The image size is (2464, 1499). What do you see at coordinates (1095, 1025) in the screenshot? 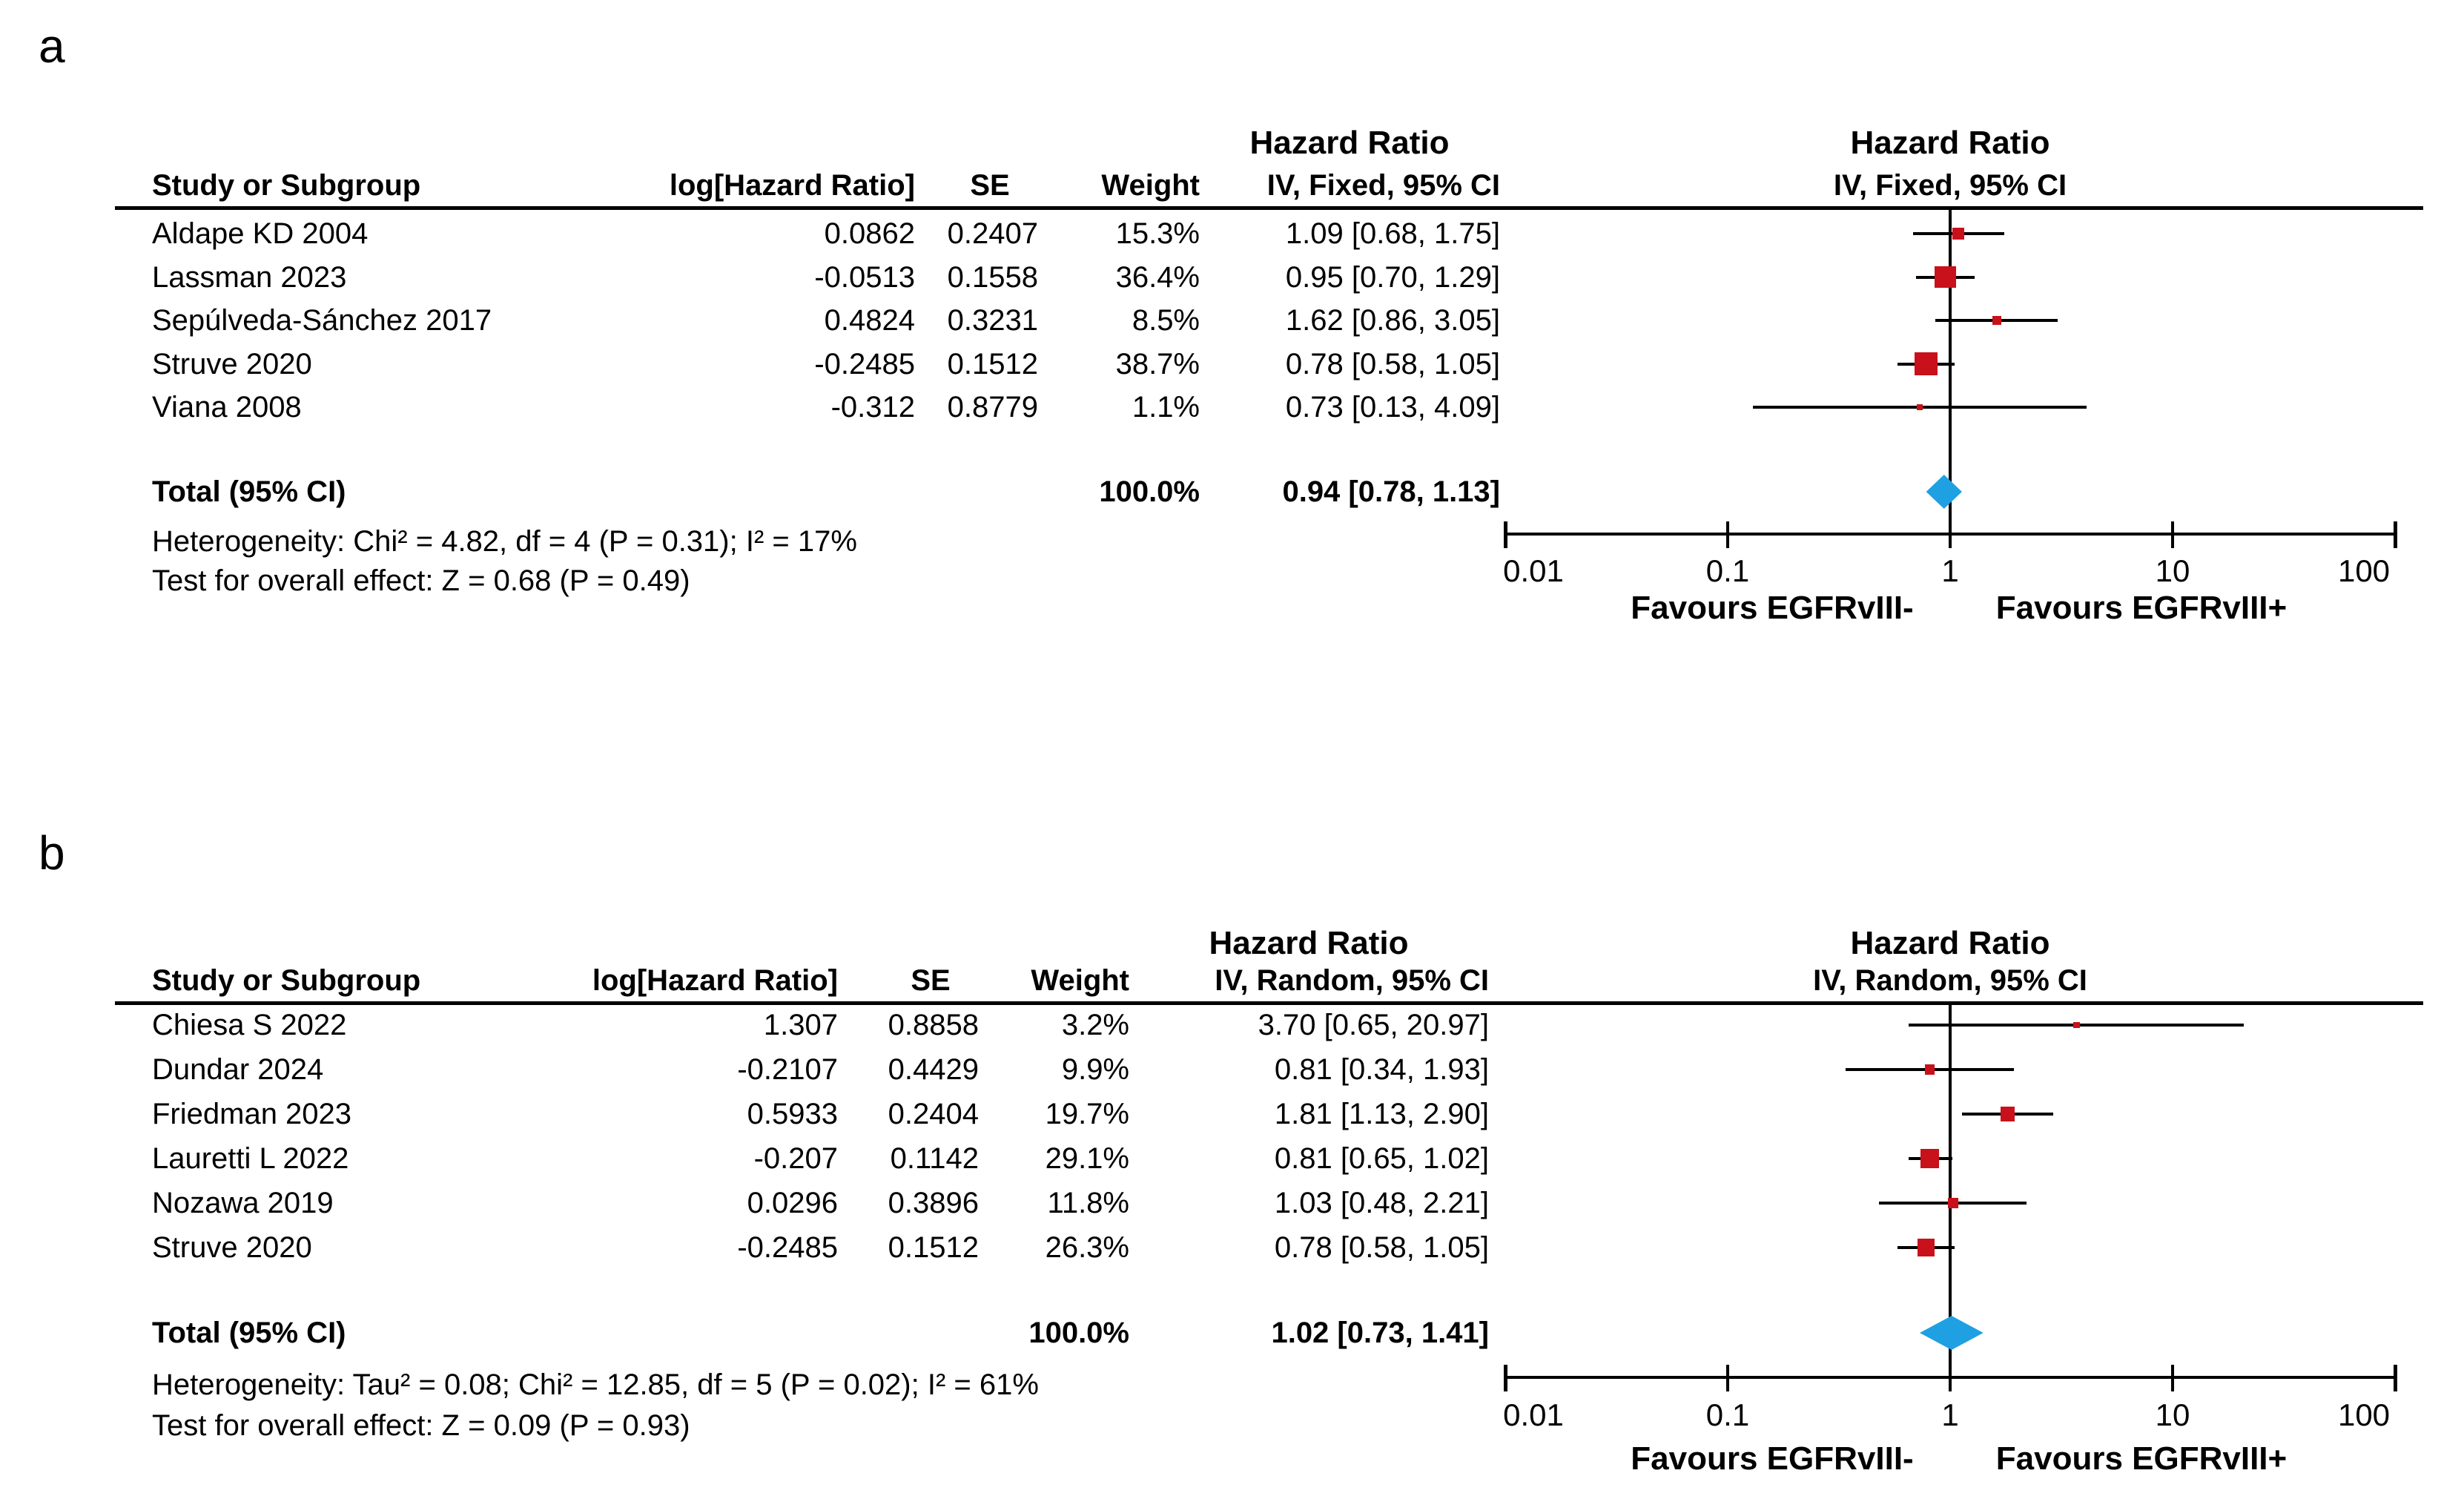
I see `row-weight: 3.2%` at bounding box center [1095, 1025].